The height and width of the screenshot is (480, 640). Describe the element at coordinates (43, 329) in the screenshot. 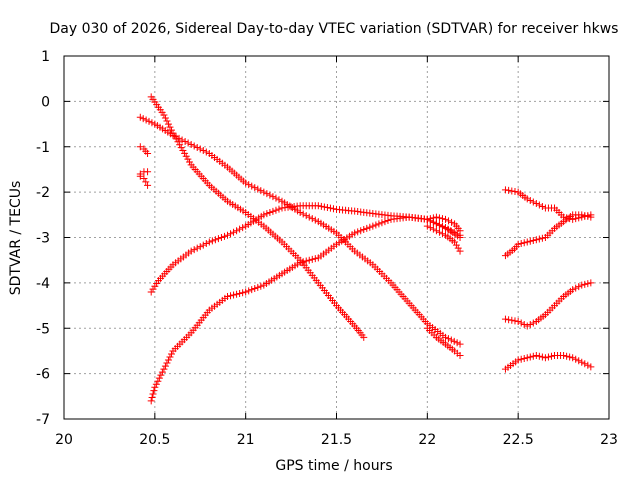

I see `y-tick-label: -5` at that location.